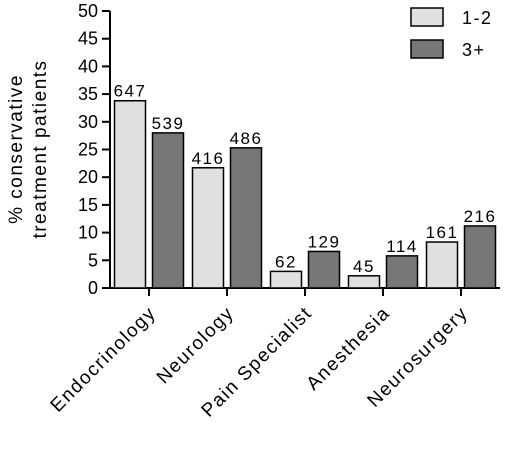  Describe the element at coordinates (168, 123) in the screenshot. I see `data-label: 539` at that location.